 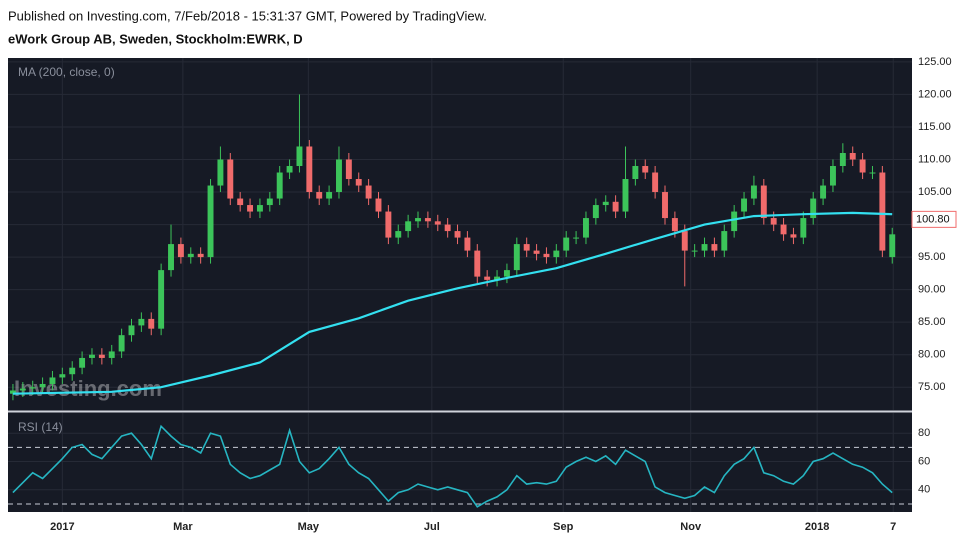 What do you see at coordinates (88, 388) in the screenshot?
I see `watermark: Investing.com` at bounding box center [88, 388].